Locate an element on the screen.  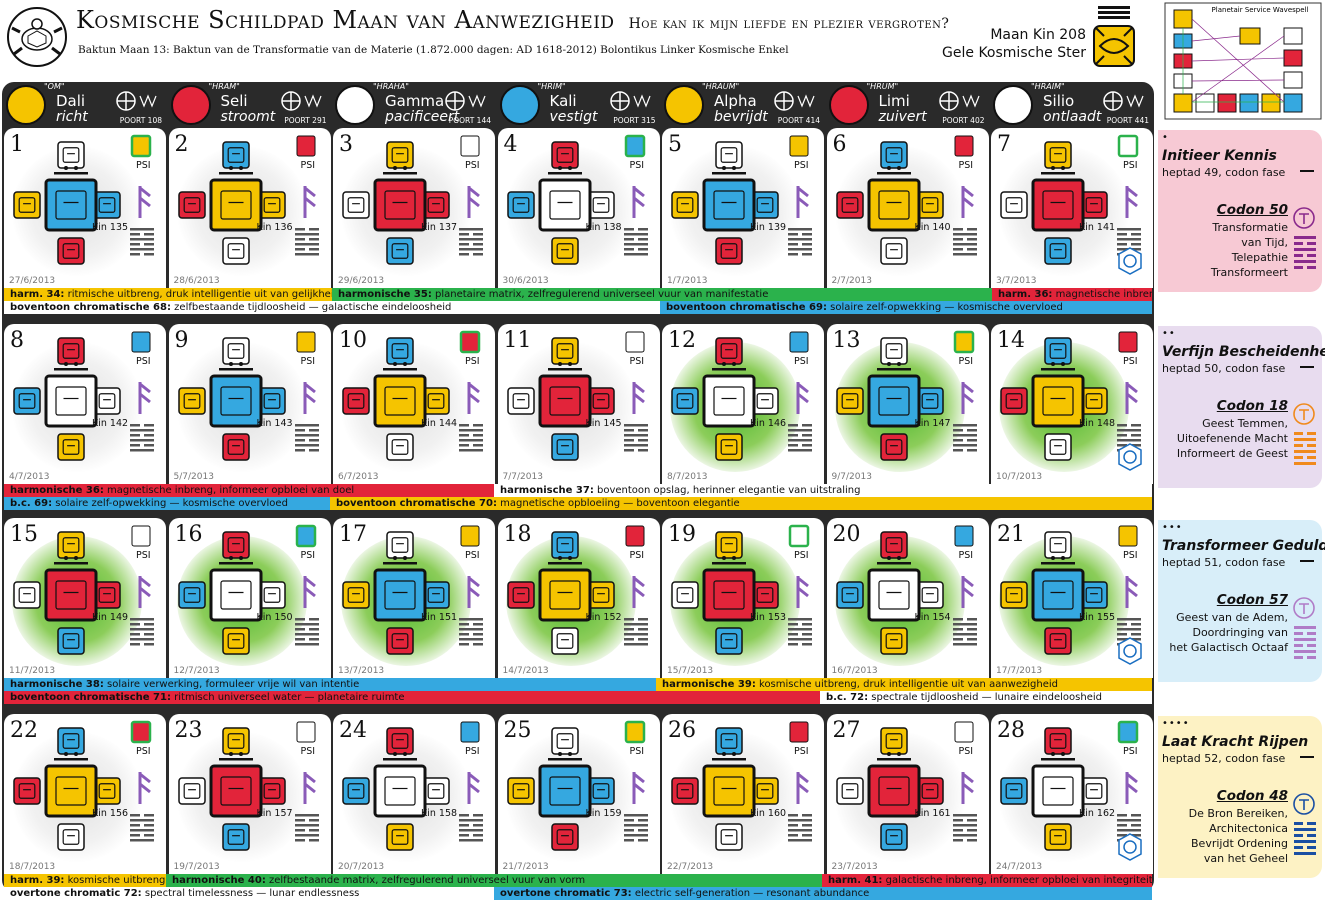
band-title: b.c. 72: is located at coordinates (847, 697).